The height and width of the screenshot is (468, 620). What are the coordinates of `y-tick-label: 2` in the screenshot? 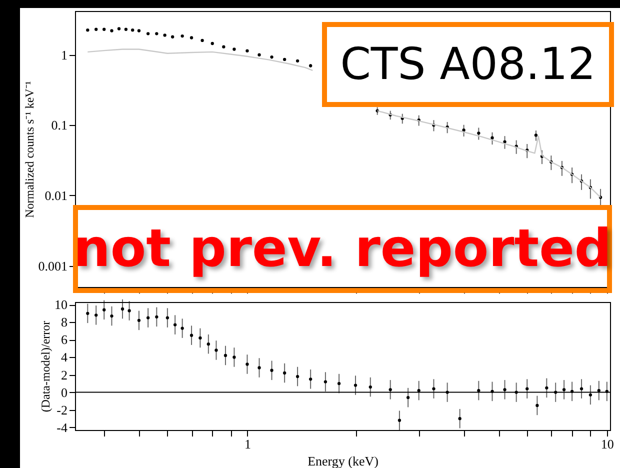 It's located at (64, 374).